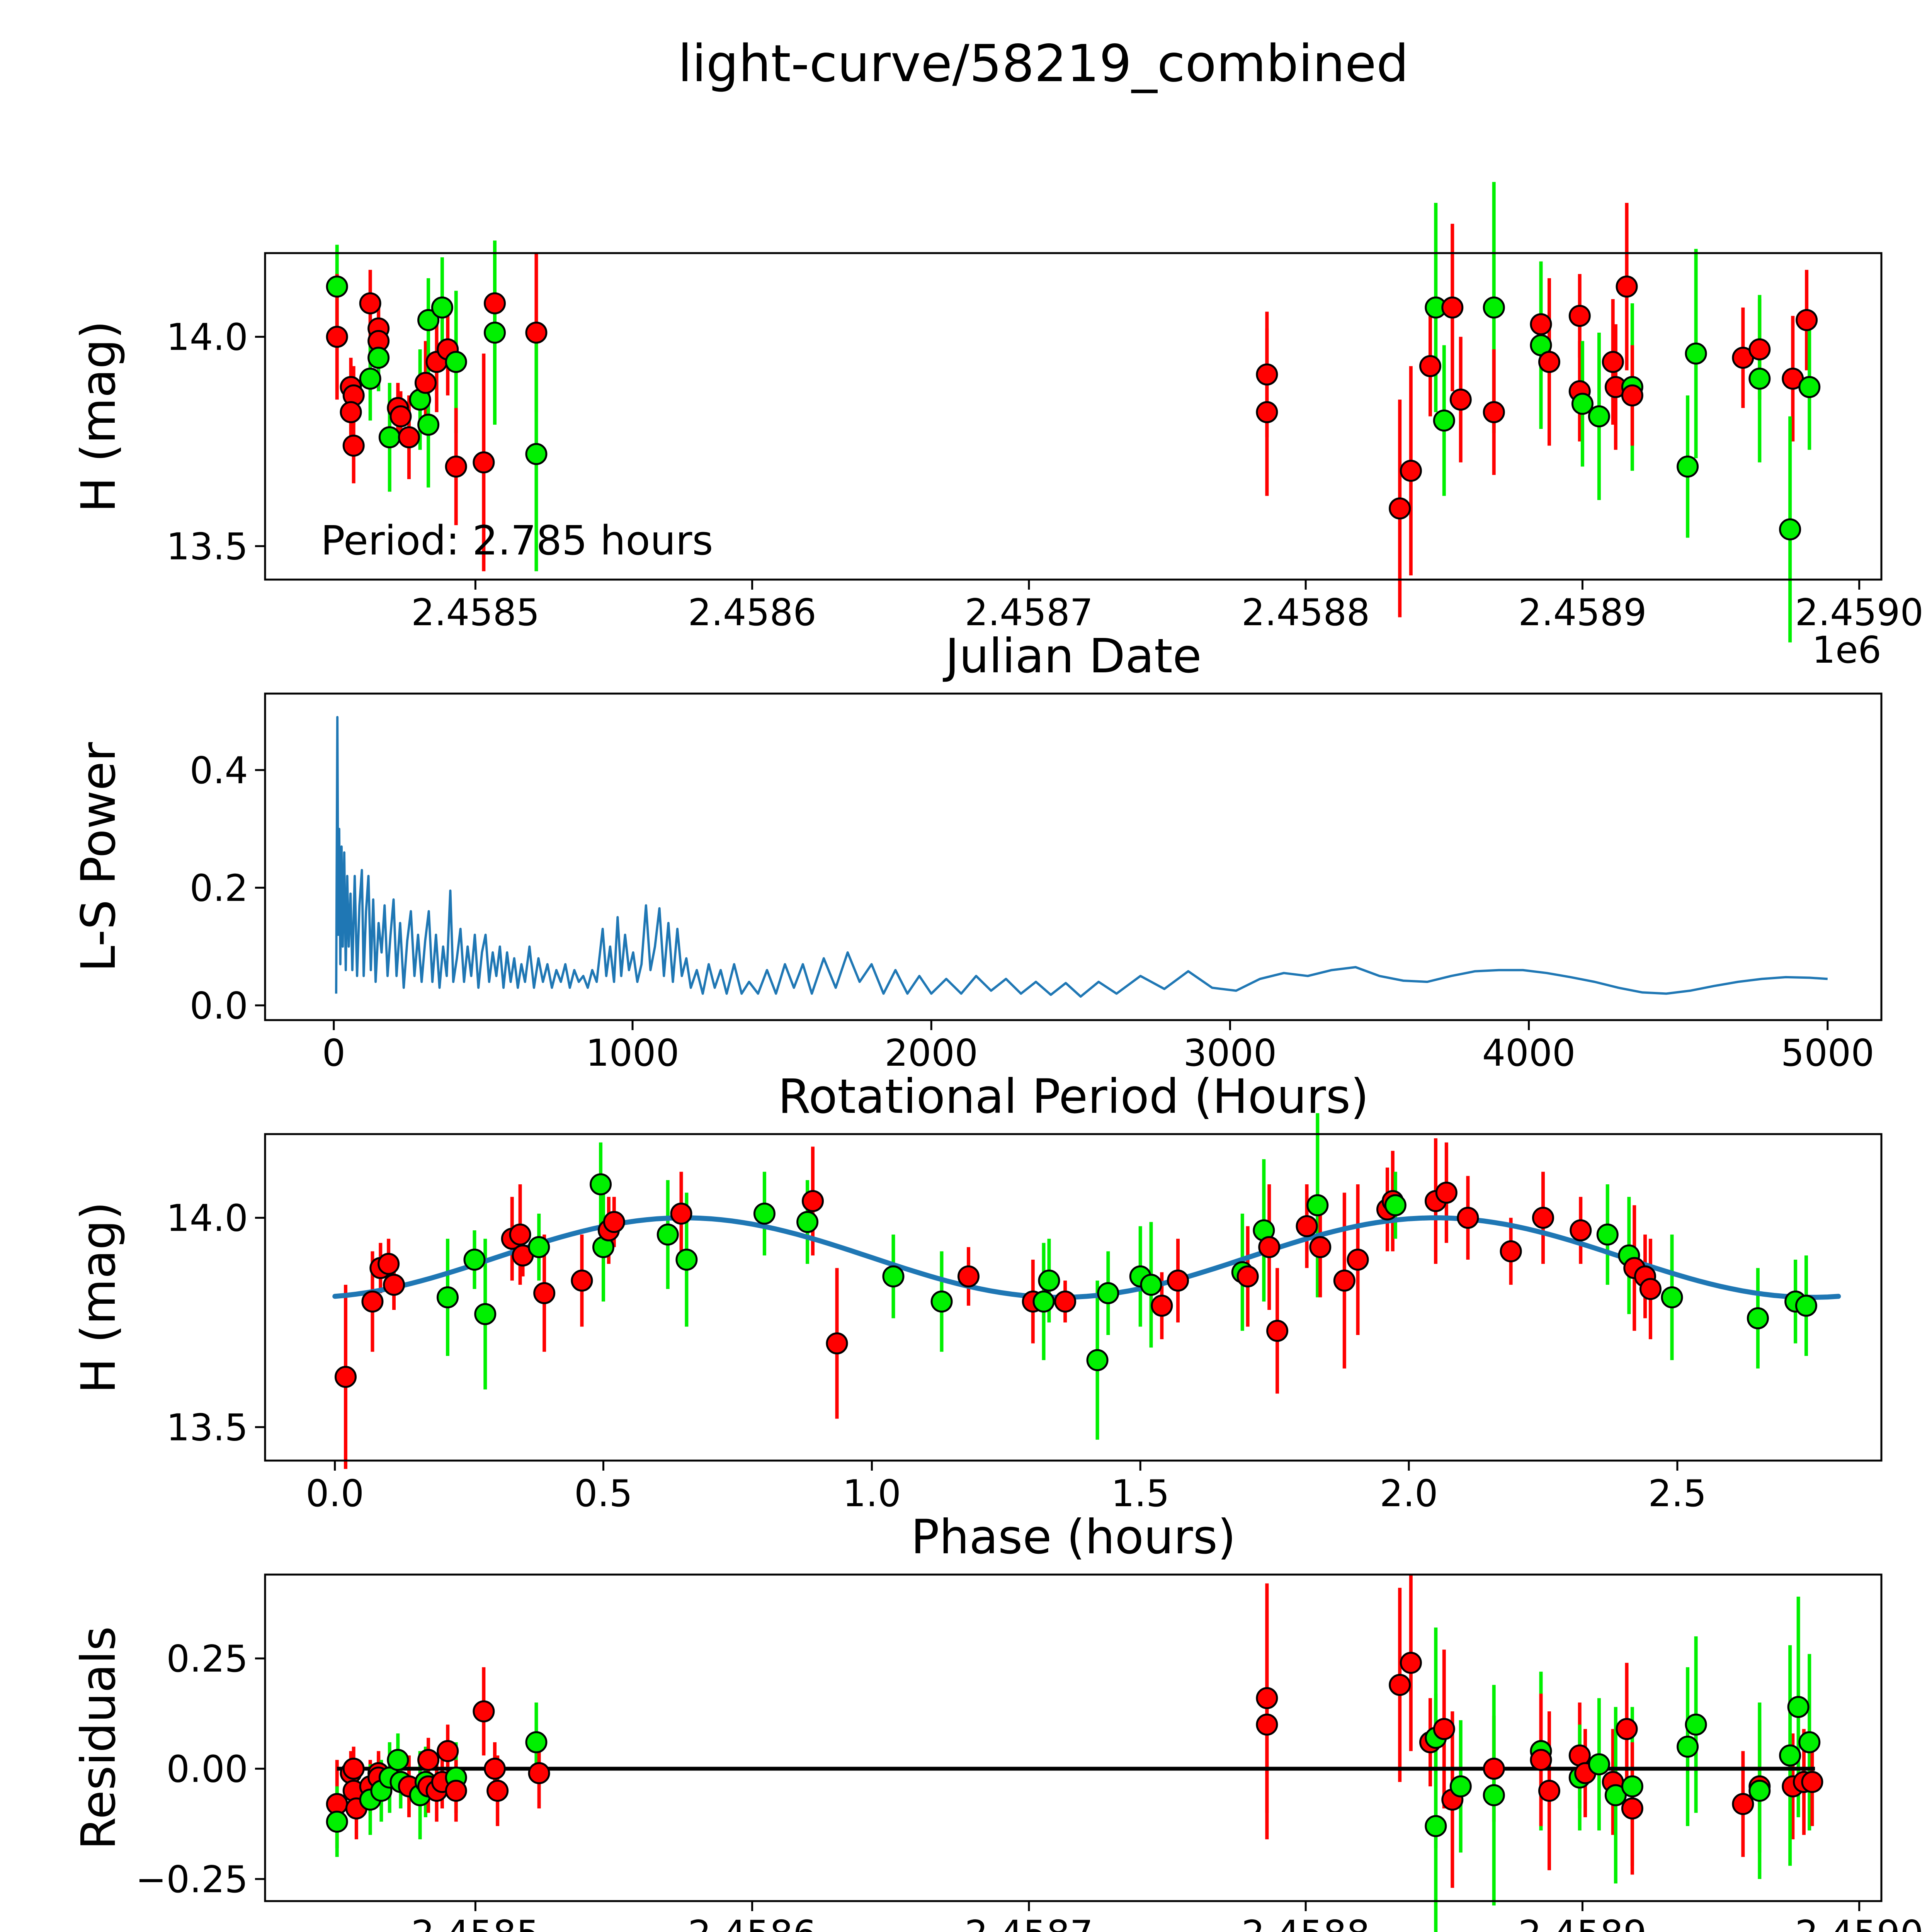 This screenshot has height=1932, width=1932. What do you see at coordinates (207, 1219) in the screenshot?
I see `y-tick-label: 14.0` at bounding box center [207, 1219].